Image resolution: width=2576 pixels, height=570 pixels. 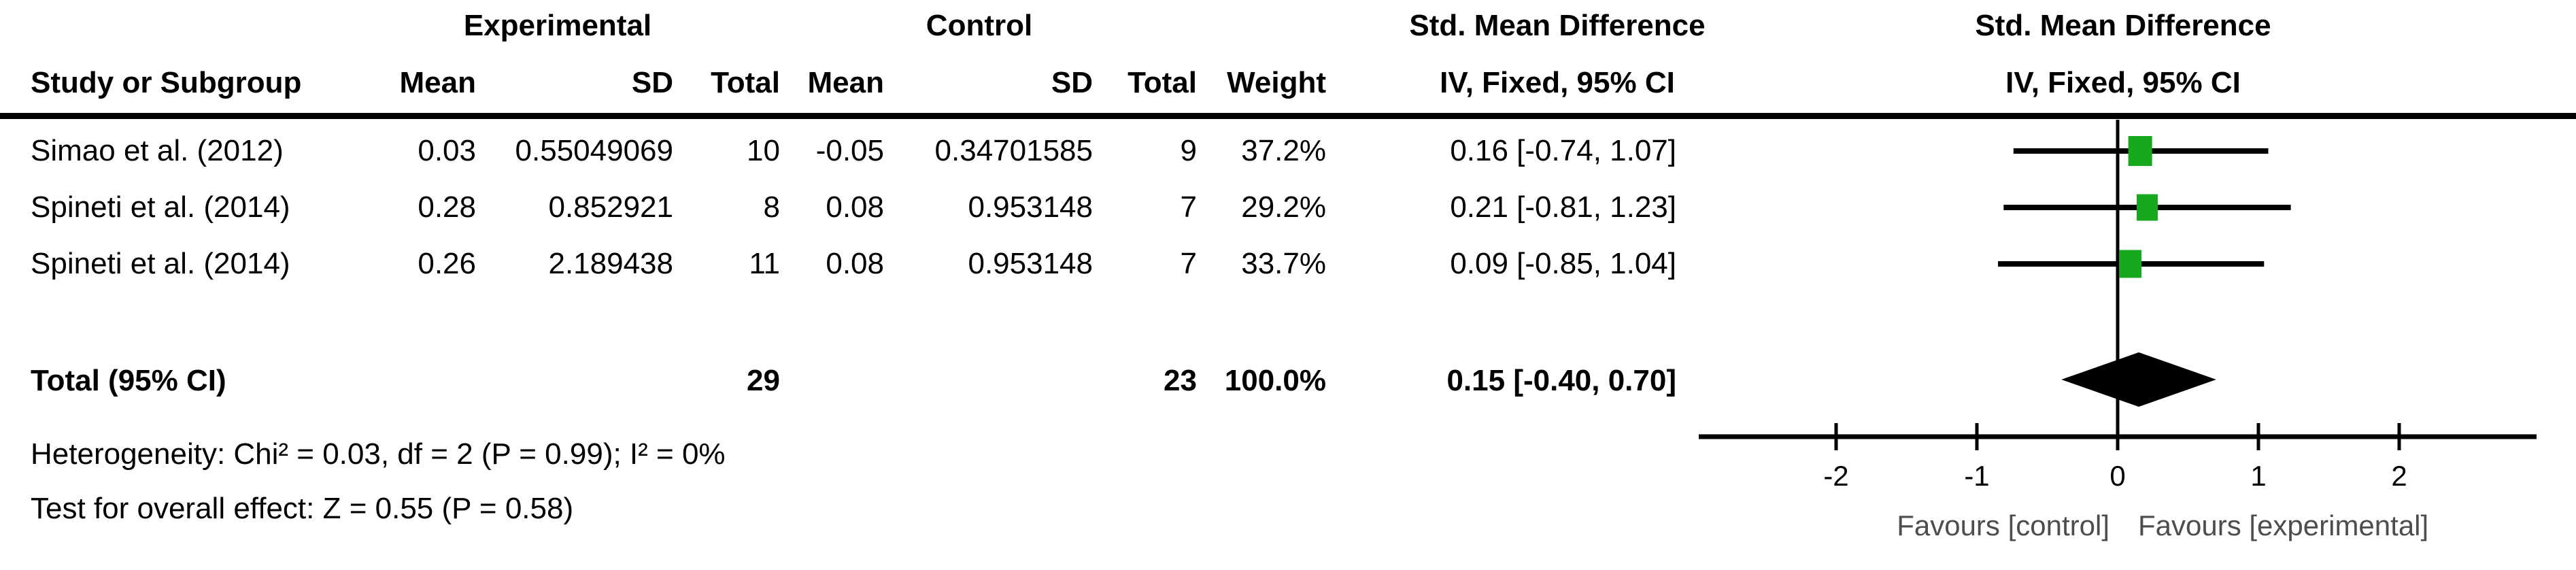 What do you see at coordinates (1563, 207) in the screenshot?
I see `effect-ci-value: 0.21 [-0.81, 1.23]` at bounding box center [1563, 207].